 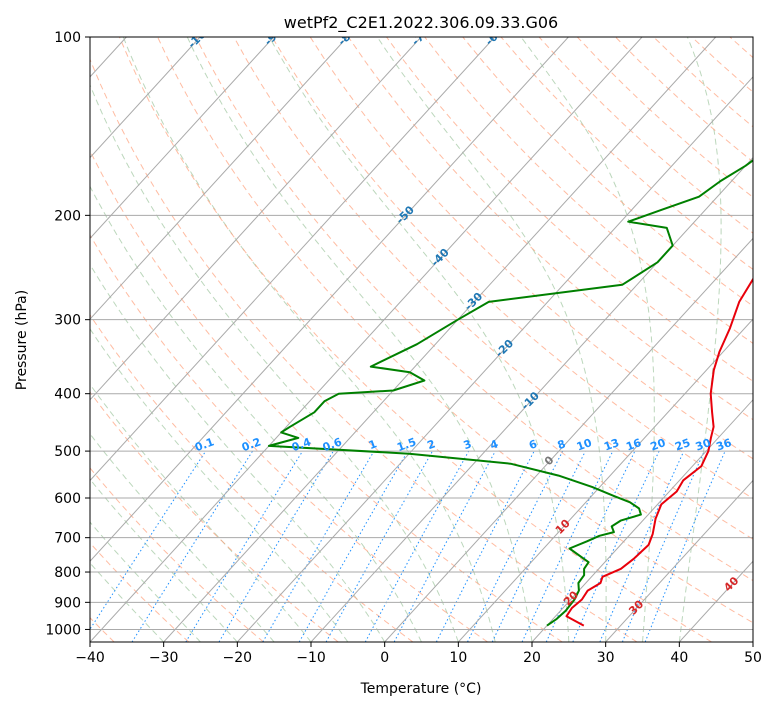 What do you see at coordinates (67, 452) in the screenshot?
I see `y-tick-label: 500` at bounding box center [67, 452].